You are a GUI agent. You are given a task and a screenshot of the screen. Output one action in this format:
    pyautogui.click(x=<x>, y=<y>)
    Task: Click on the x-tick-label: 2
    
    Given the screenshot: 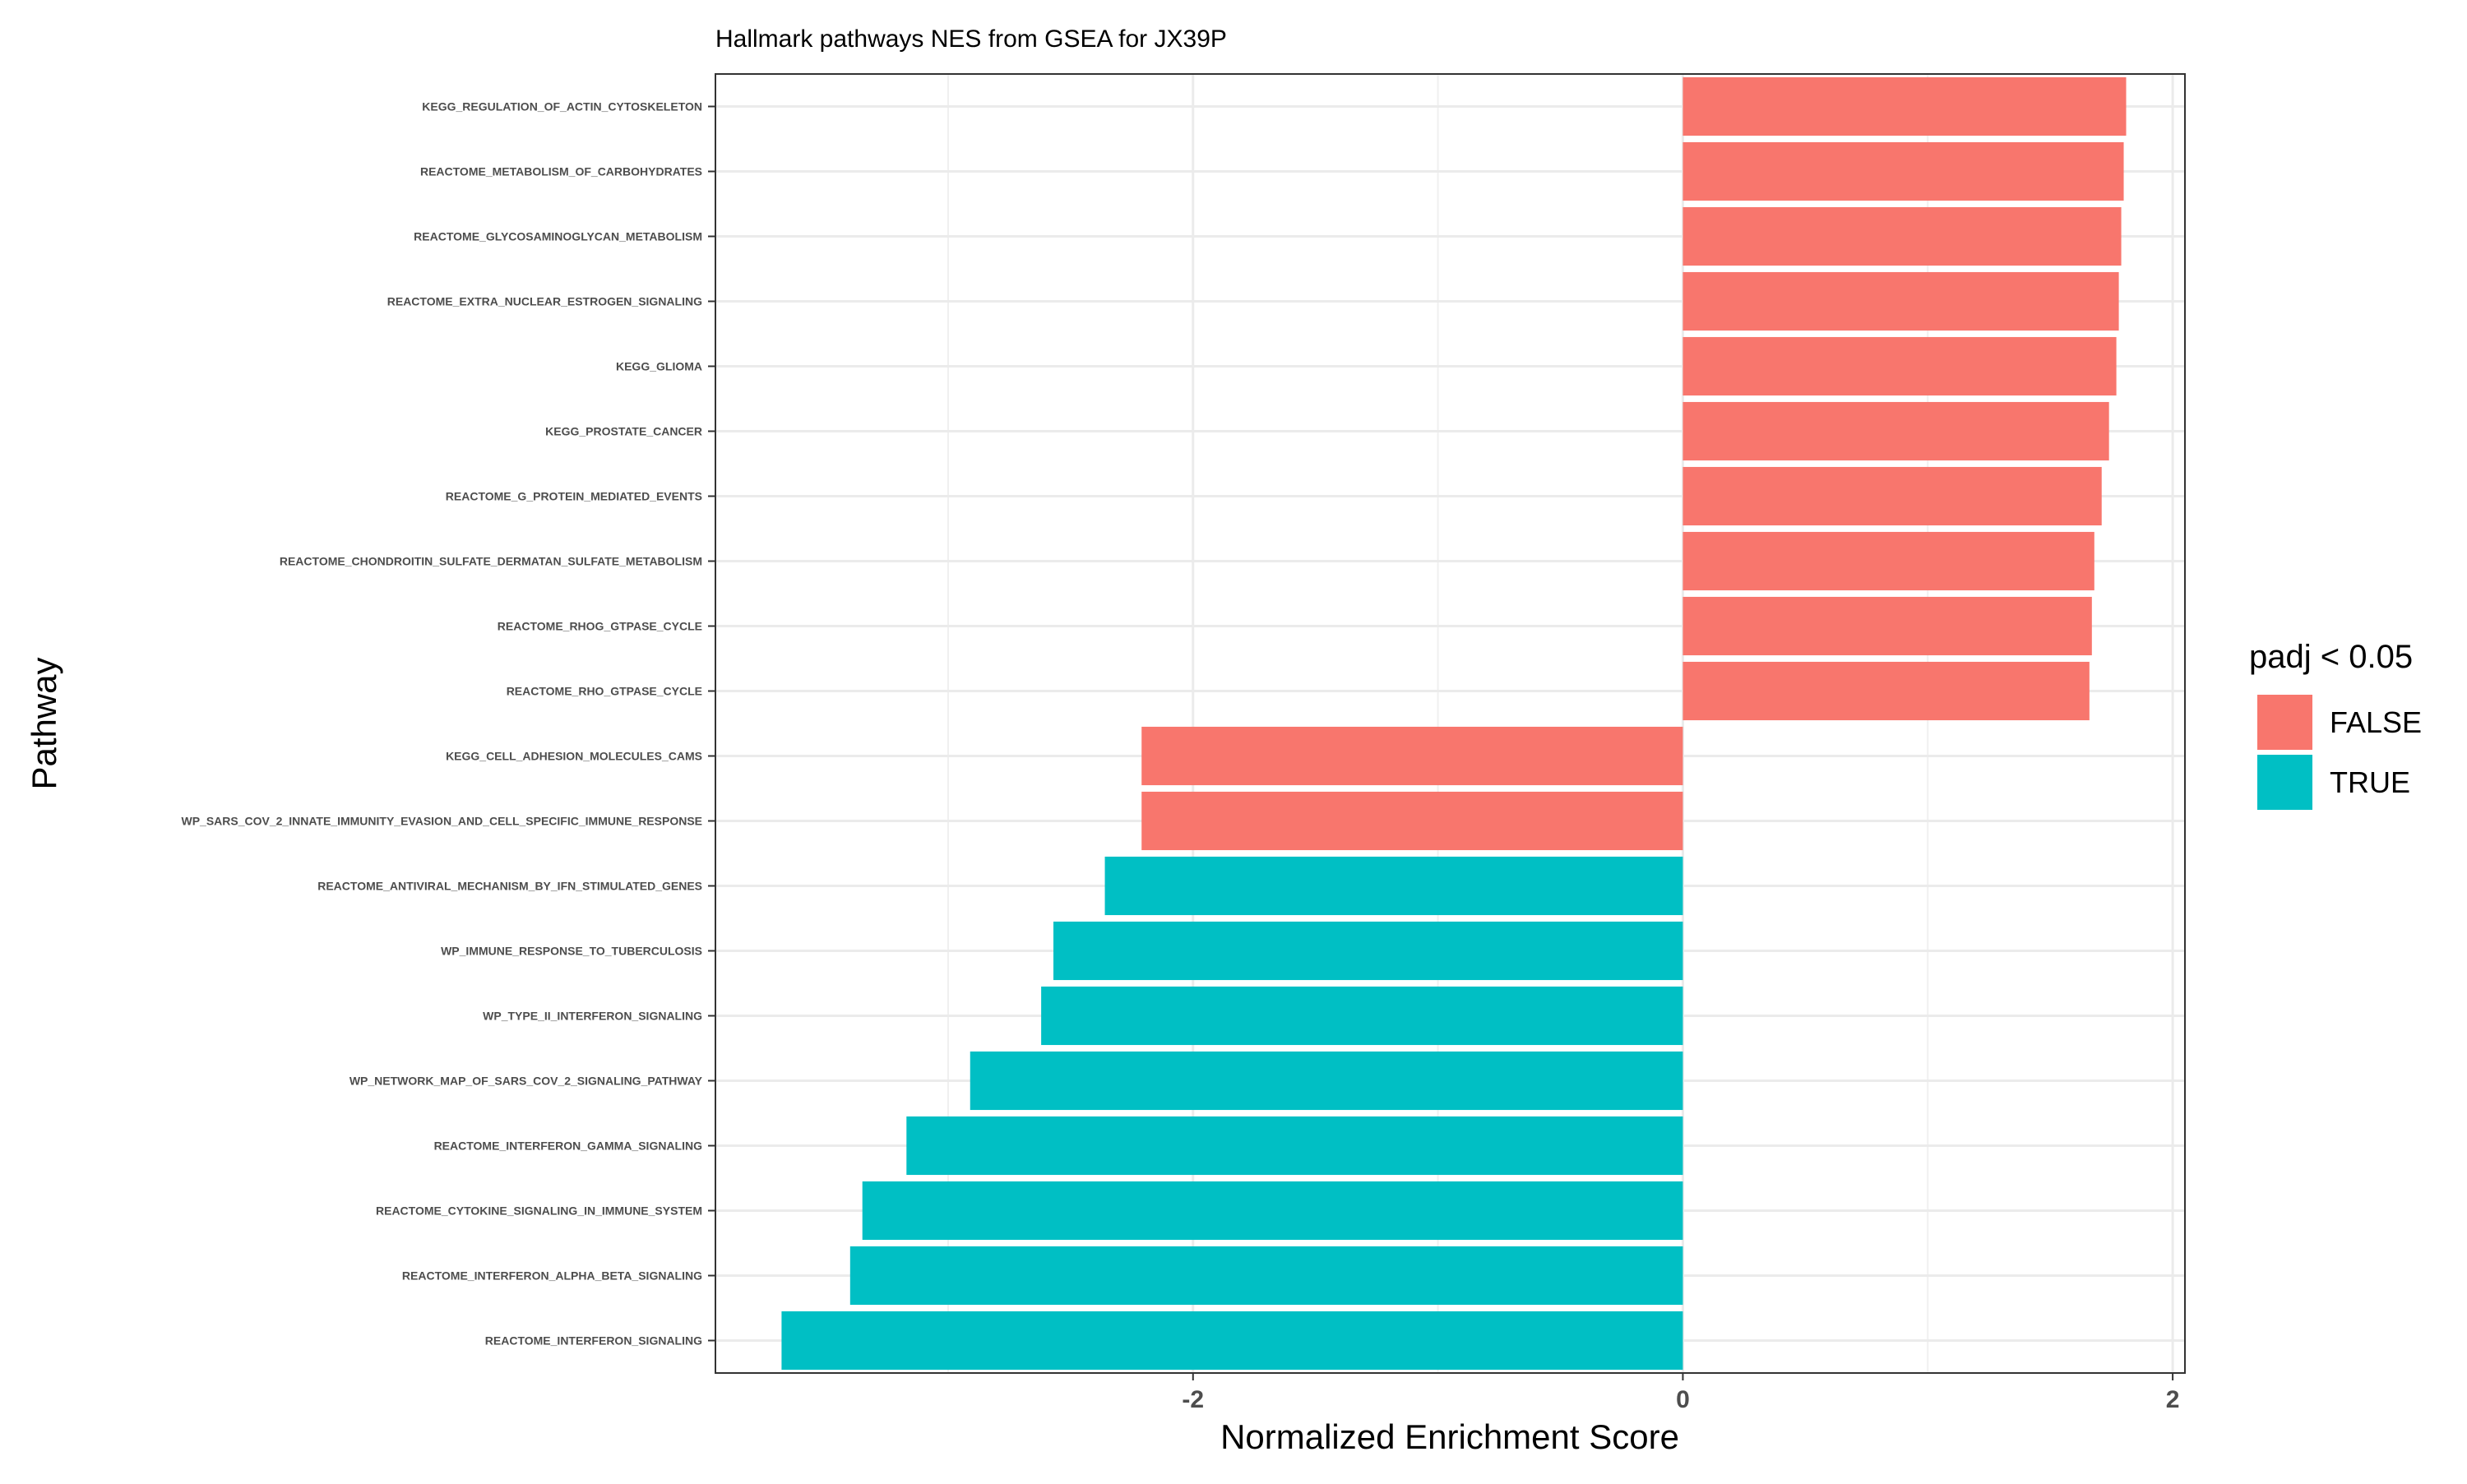 What is the action you would take?
    pyautogui.click(x=2173, y=1400)
    